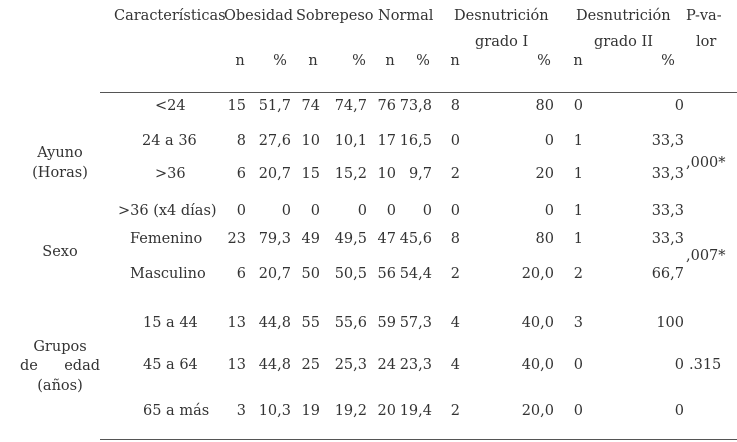 The width and height of the screenshot is (737, 442). What do you see at coordinates (578, 61) in the screenshot?
I see `header-desn2-n: n` at bounding box center [578, 61].